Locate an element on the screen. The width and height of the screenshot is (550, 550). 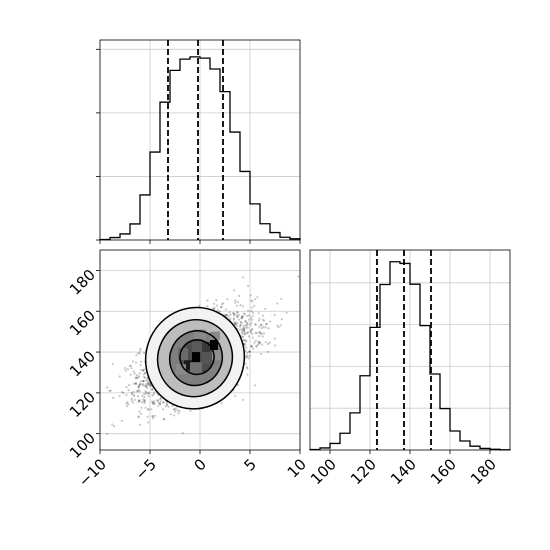
scatter-frame is located at coordinates (200, 350).